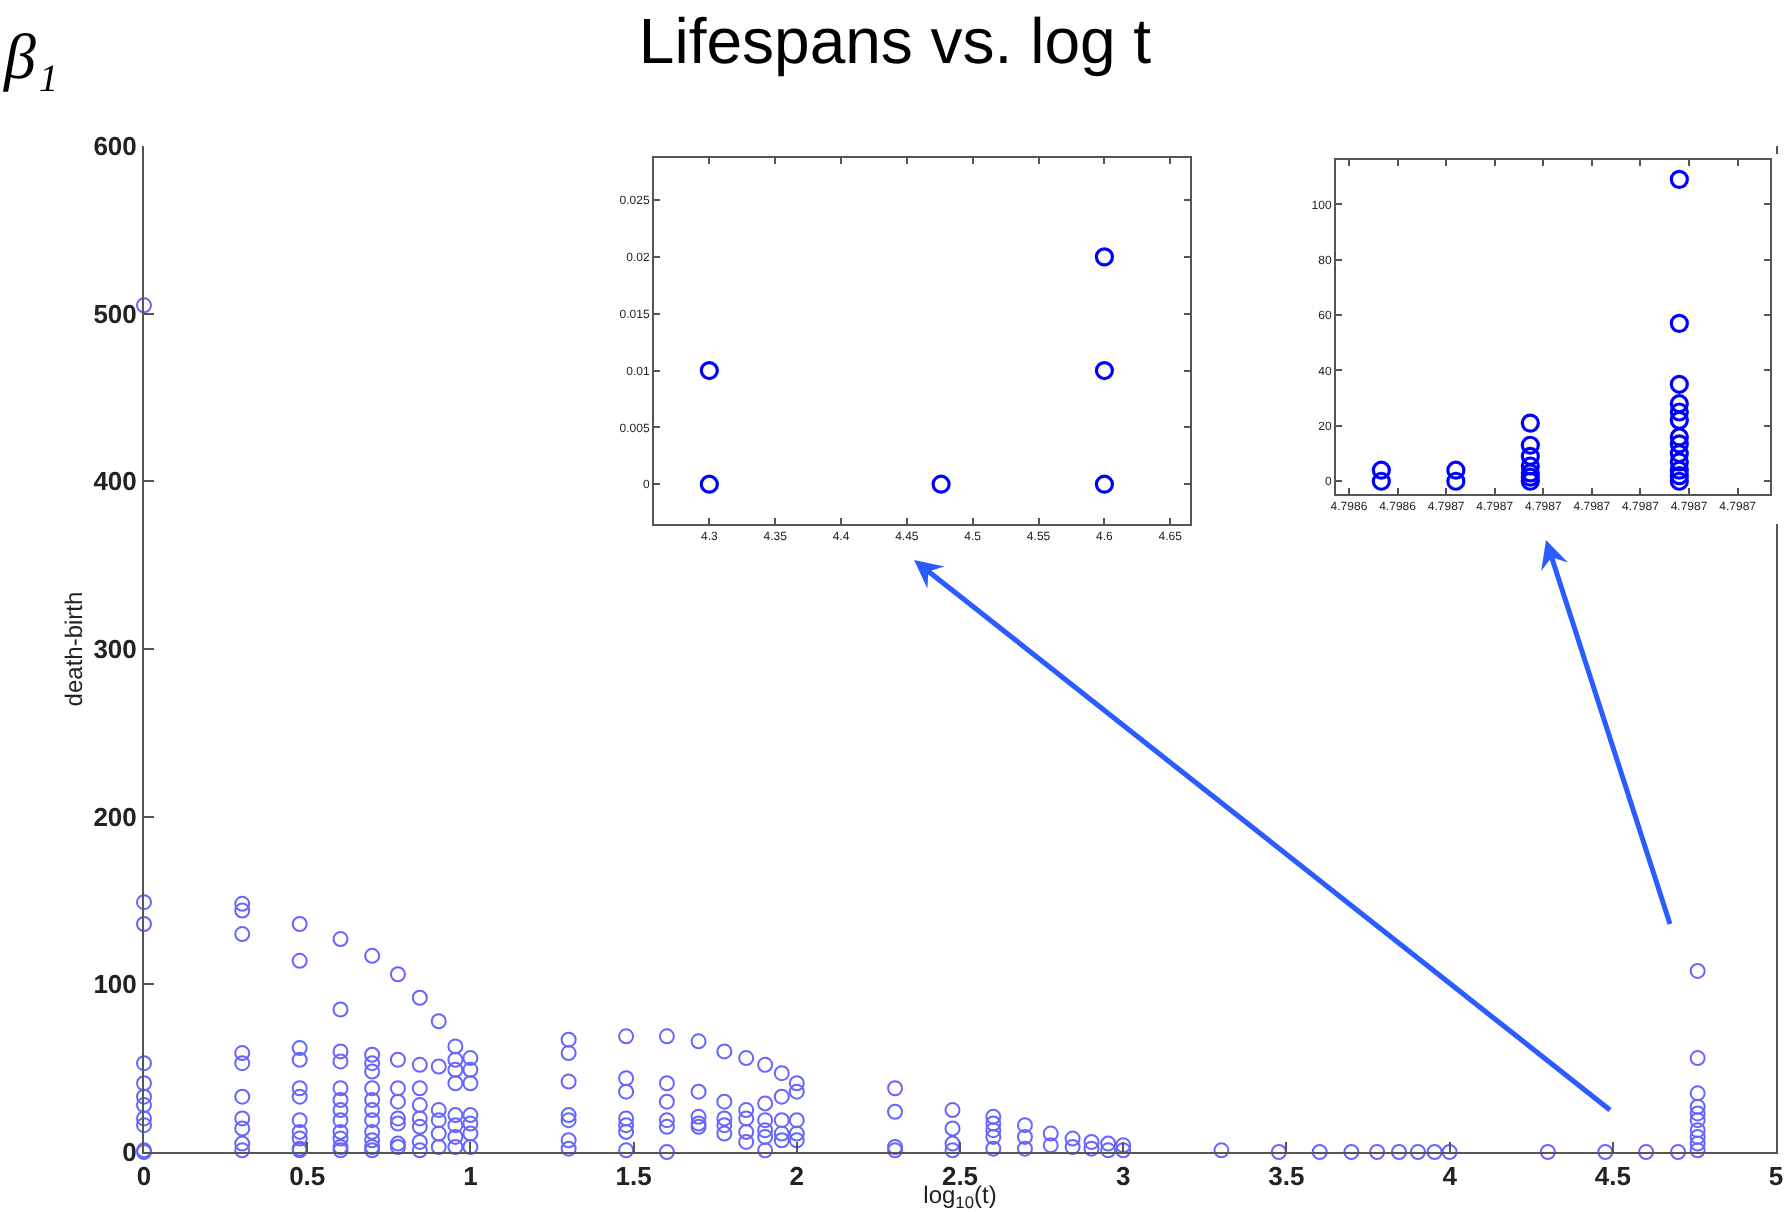 The width and height of the screenshot is (1790, 1212). Describe the element at coordinates (1286, 1176) in the screenshot. I see `x-tick-label: 3.5` at that location.